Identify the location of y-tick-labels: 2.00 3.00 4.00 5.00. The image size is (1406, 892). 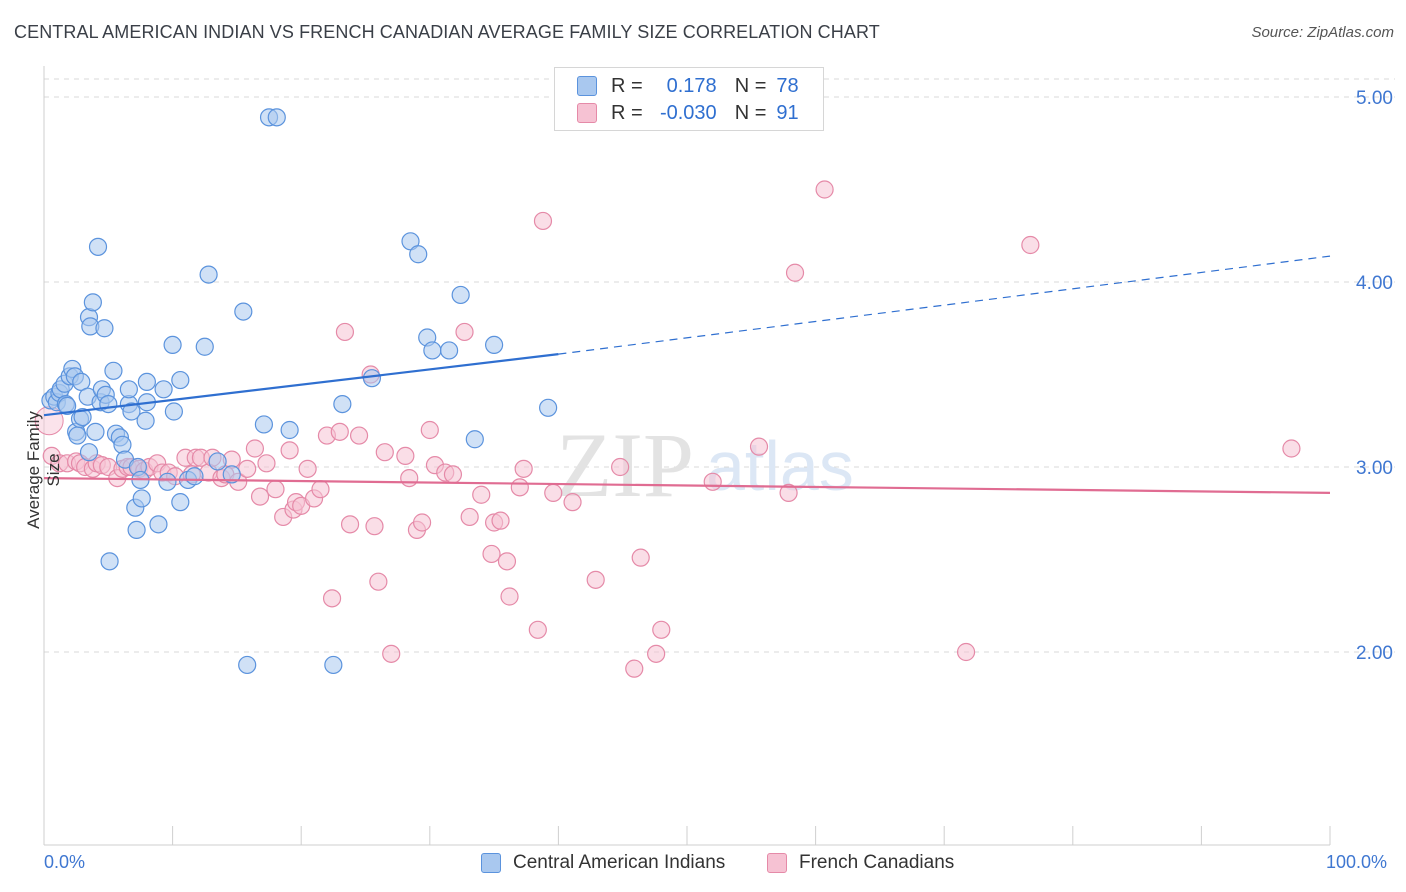
(1374, 376).